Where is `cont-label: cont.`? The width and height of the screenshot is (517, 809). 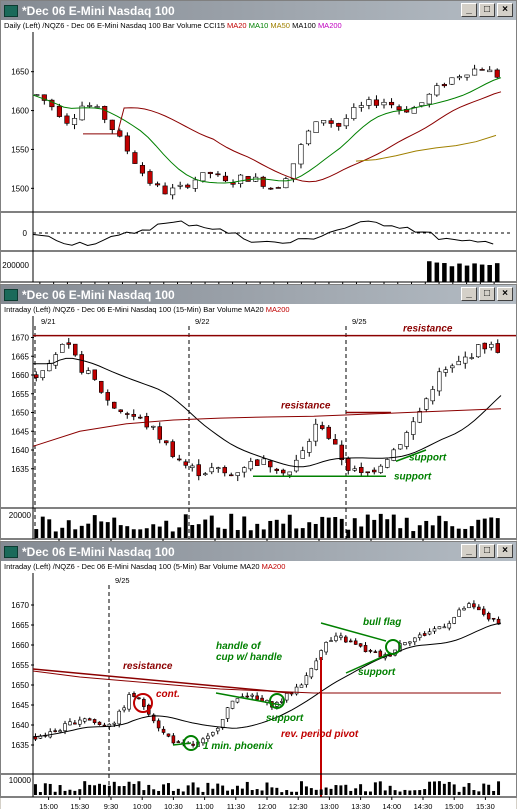
cont-label: cont. is located at coordinates (168, 694).